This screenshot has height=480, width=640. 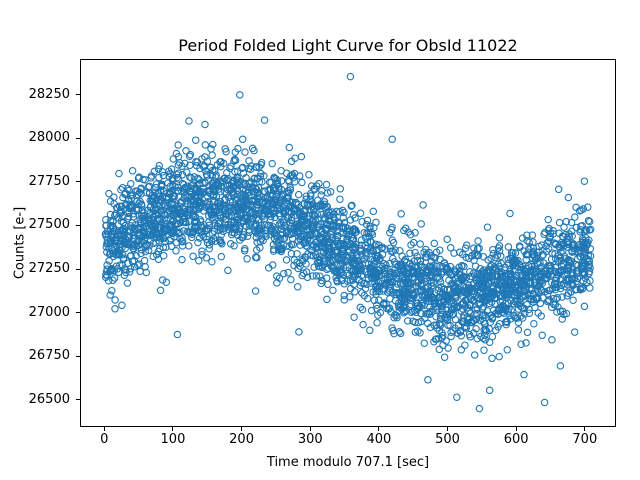 I want to click on x-tick-label: 500, so click(x=447, y=439).